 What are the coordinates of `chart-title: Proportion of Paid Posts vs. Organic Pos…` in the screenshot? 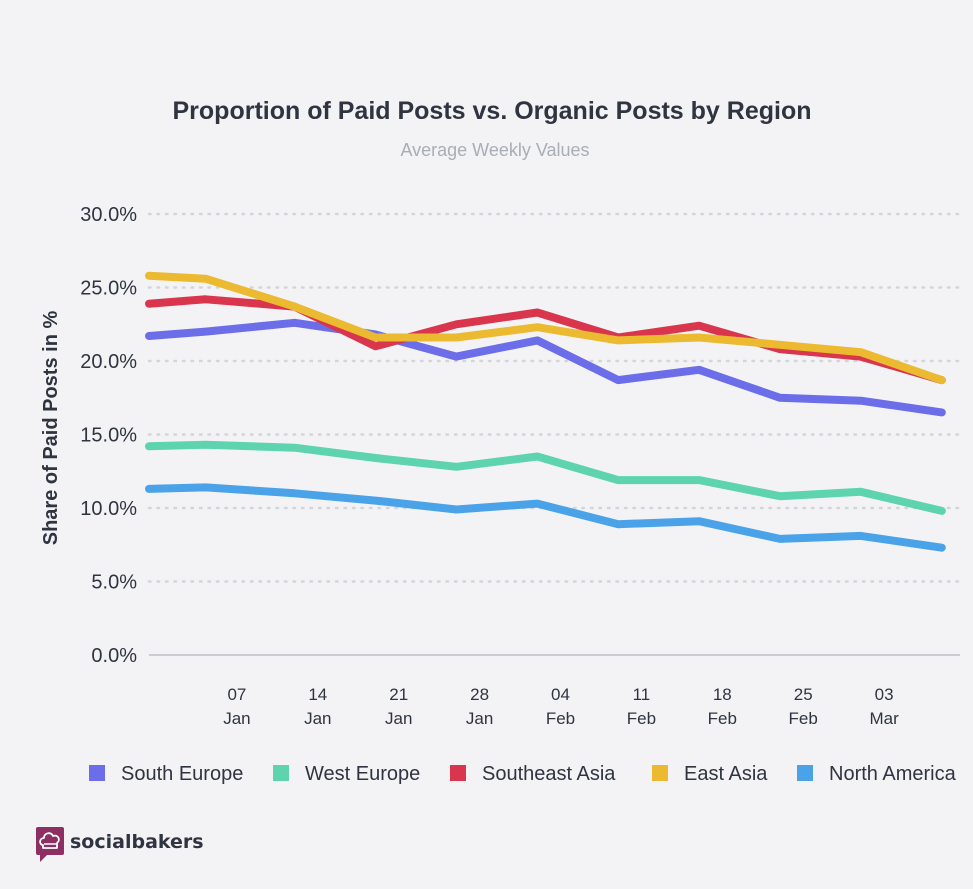 It's located at (492, 111).